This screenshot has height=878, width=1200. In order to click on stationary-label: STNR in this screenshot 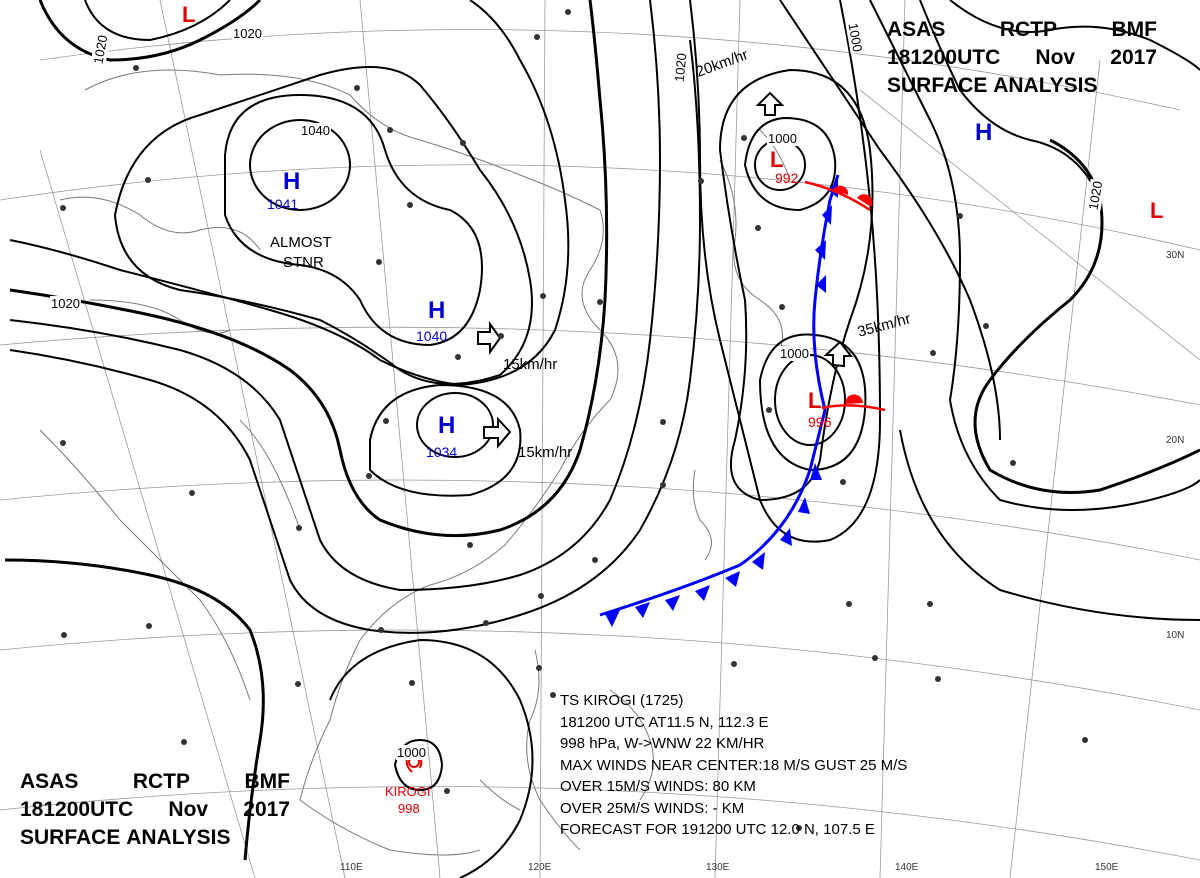, I will do `click(303, 262)`.